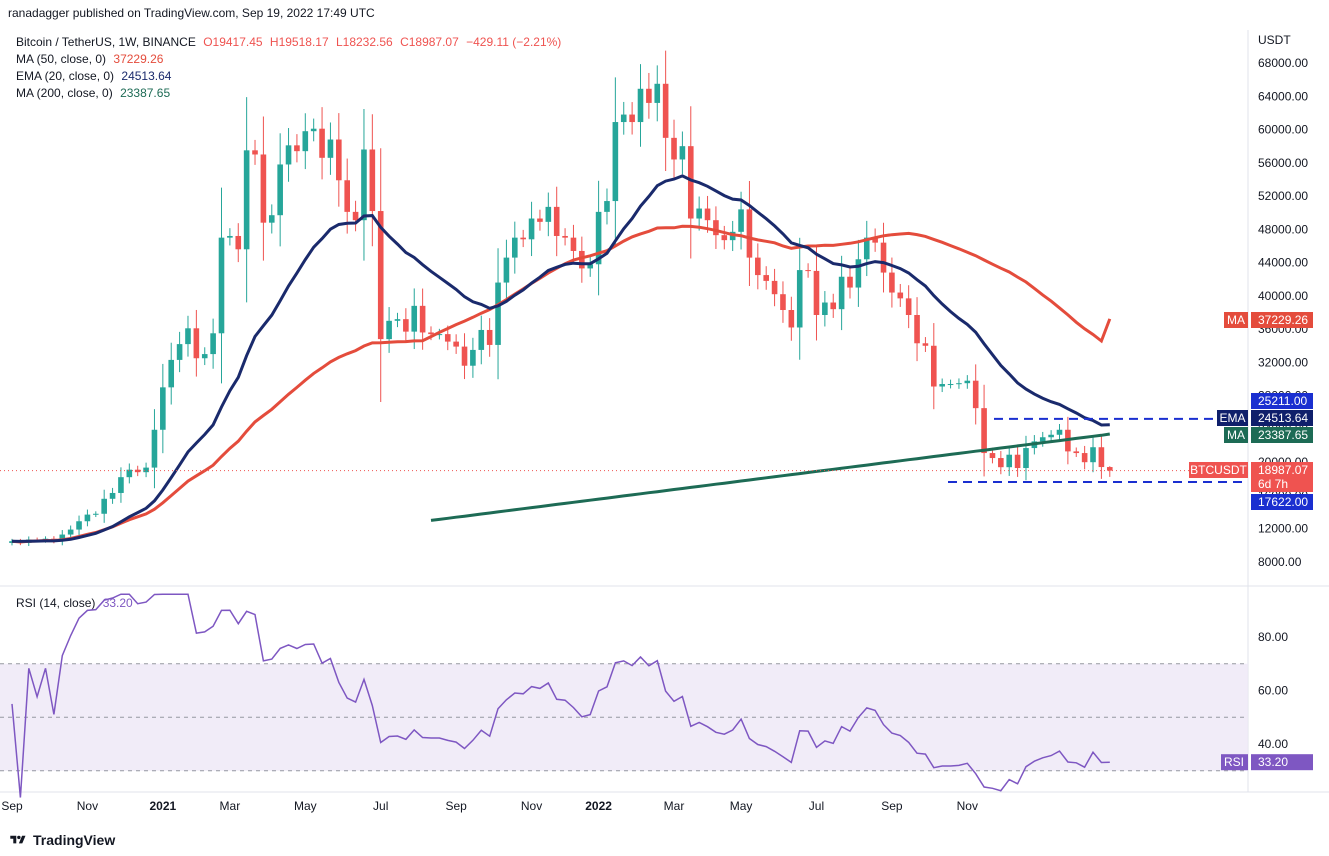  I want to click on tradingview-footer: TradingView, so click(61, 840).